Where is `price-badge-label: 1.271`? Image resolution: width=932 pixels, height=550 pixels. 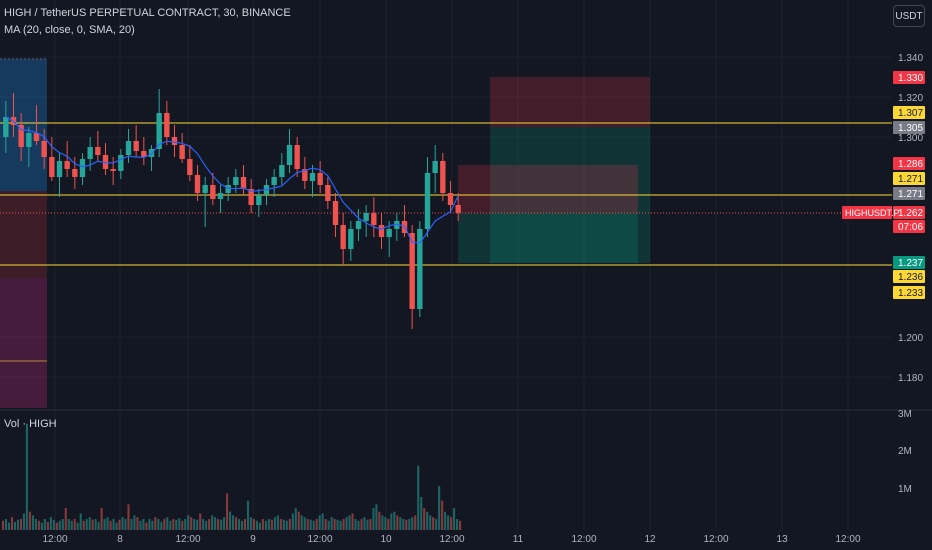
price-badge-label: 1.271 is located at coordinates (910, 179).